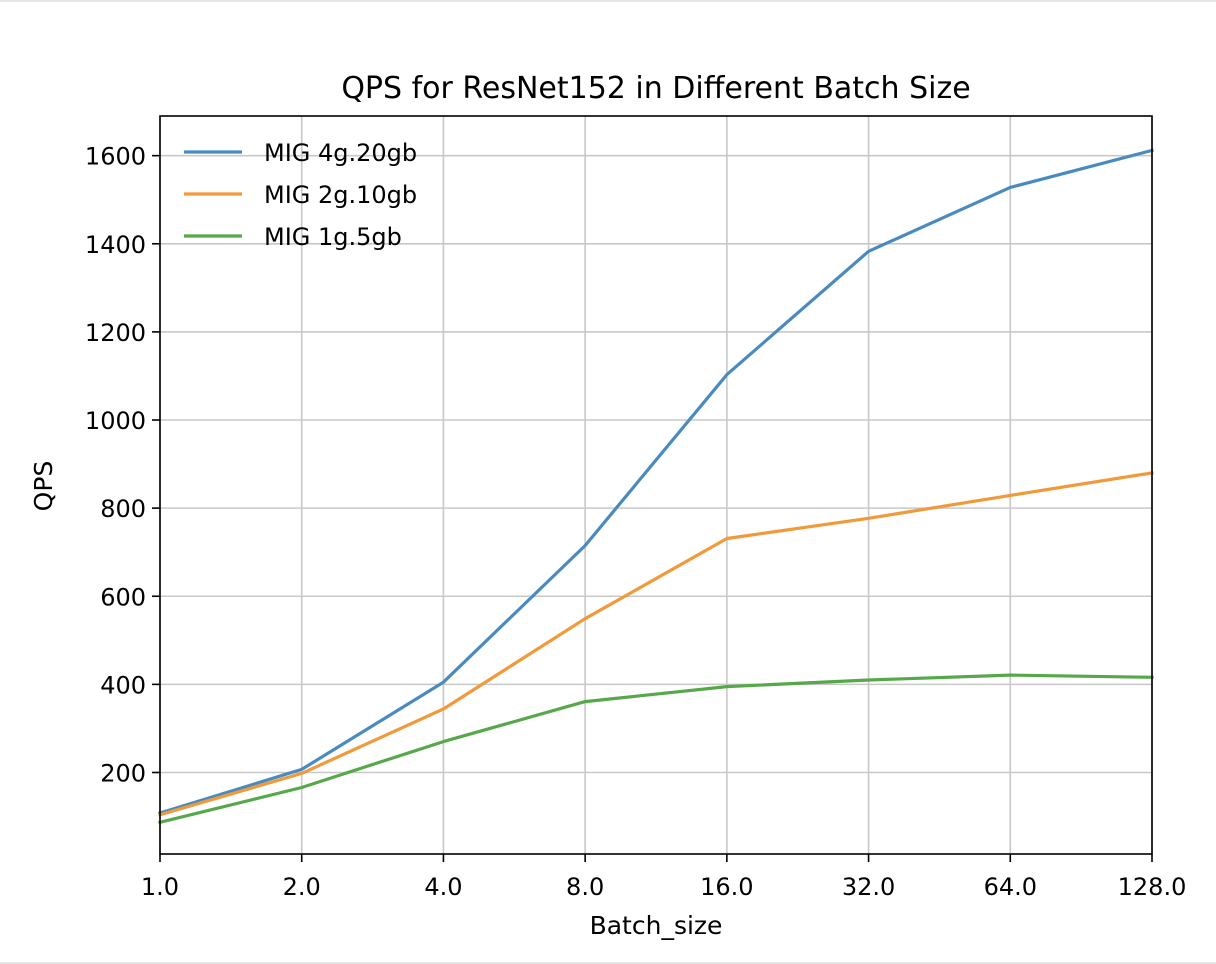  I want to click on y-axis-label: QPS, so click(43, 486).